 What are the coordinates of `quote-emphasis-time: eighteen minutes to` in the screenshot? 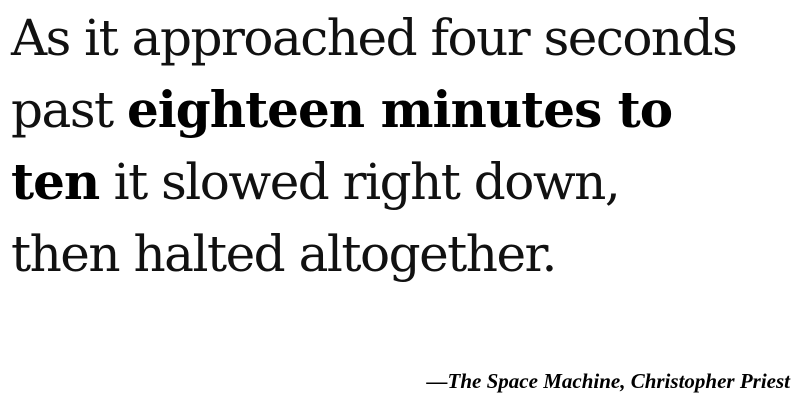 It's located at (399, 109).